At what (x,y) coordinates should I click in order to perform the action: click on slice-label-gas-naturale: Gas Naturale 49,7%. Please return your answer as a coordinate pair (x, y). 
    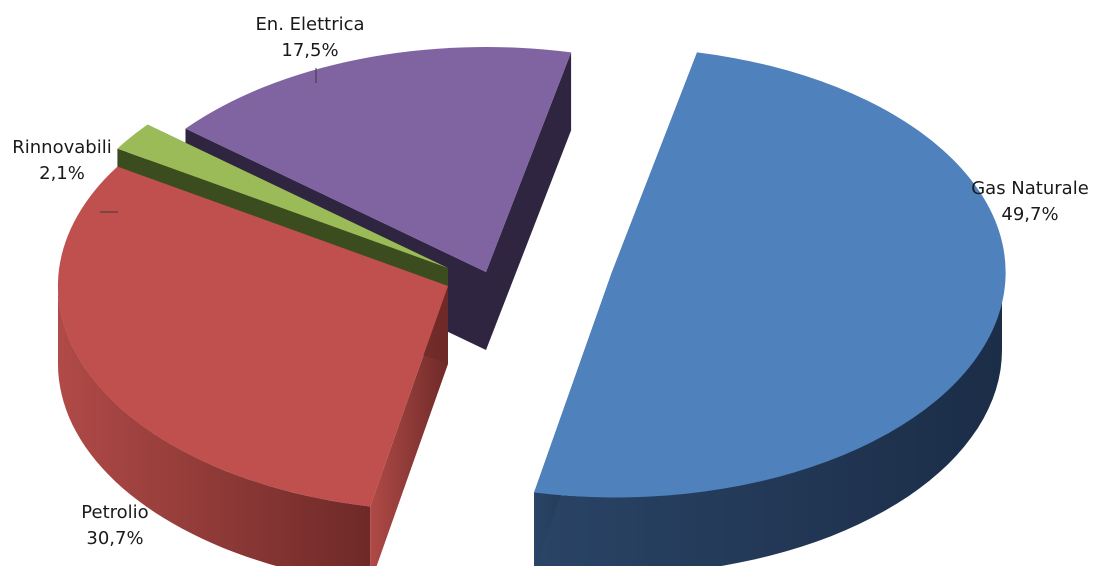
    Looking at the image, I should click on (1030, 201).